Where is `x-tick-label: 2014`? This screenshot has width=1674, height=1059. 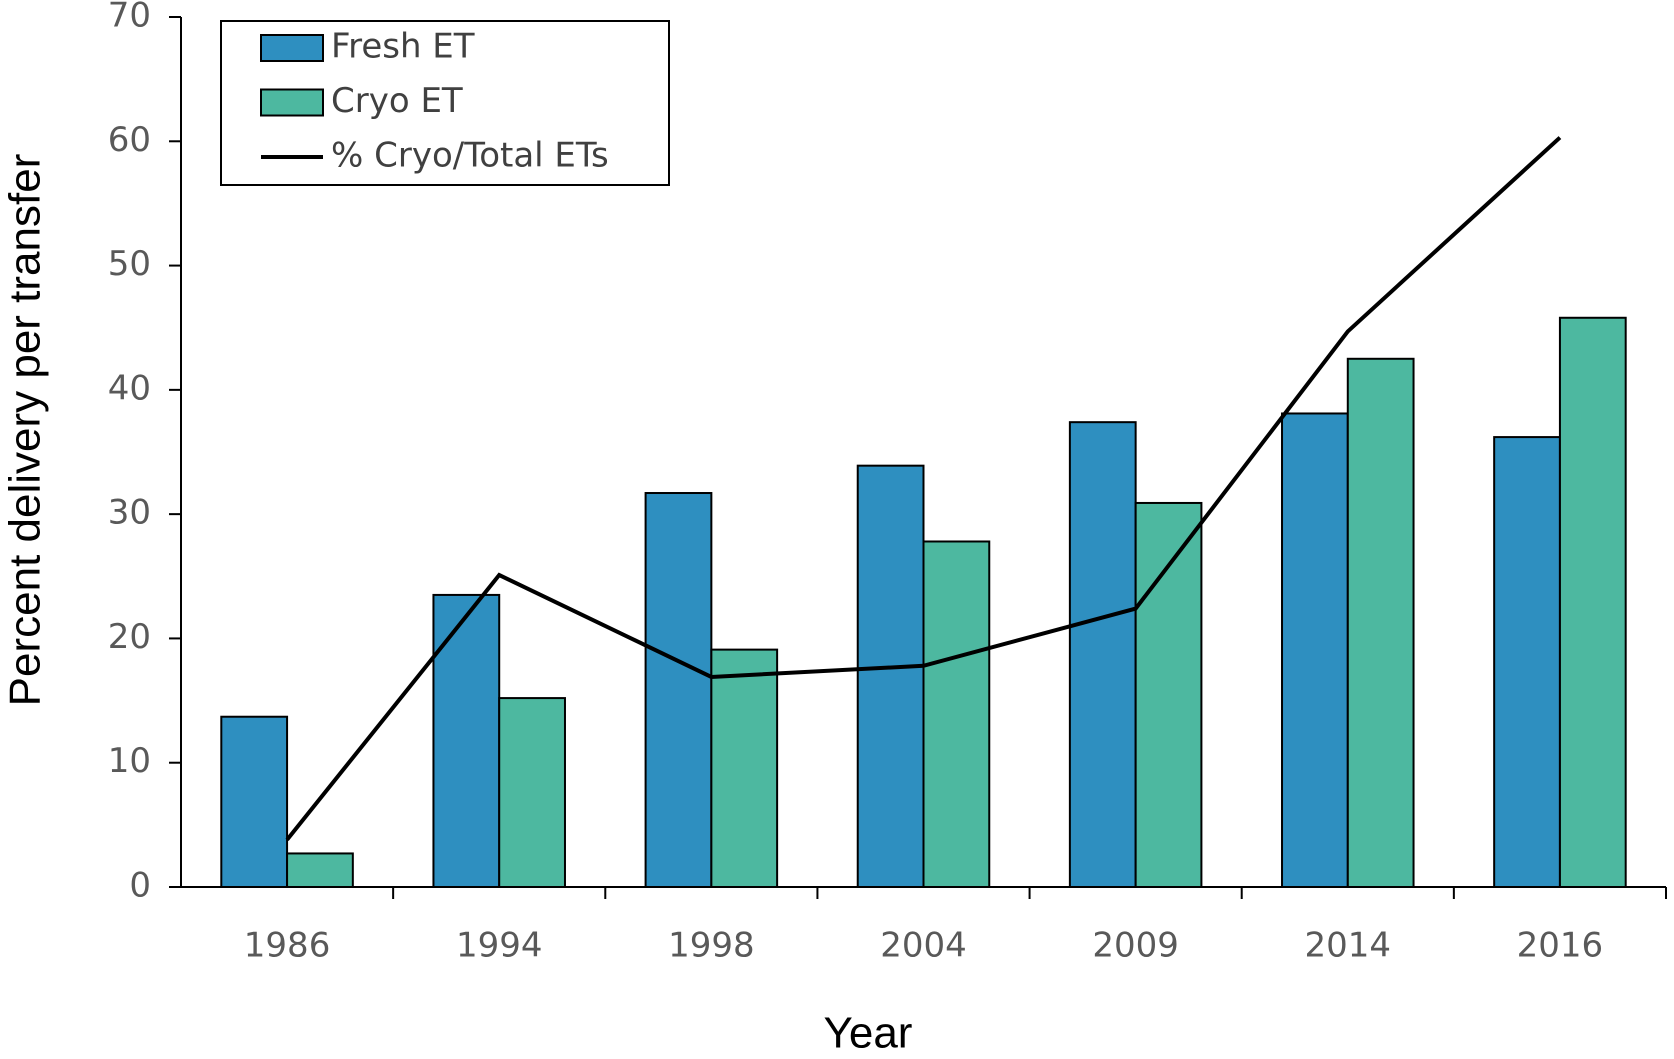 x-tick-label: 2014 is located at coordinates (1348, 946).